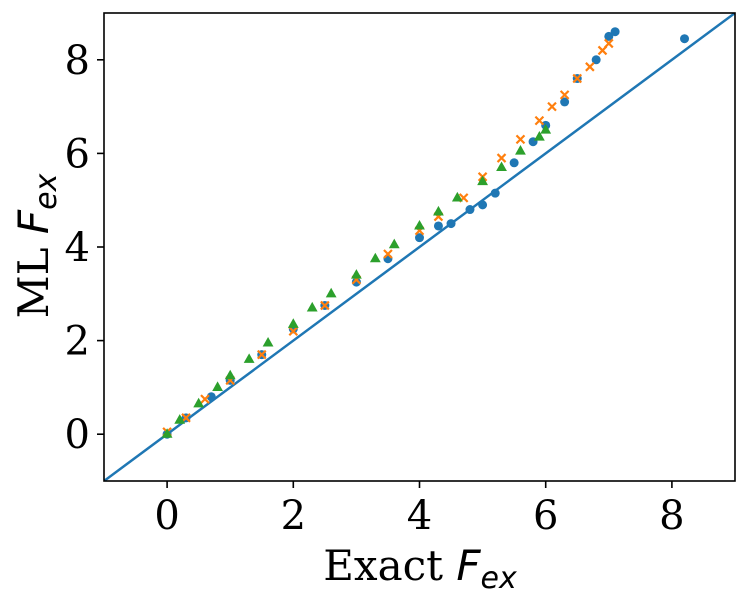 The image size is (748, 602). Describe the element at coordinates (419, 516) in the screenshot. I see `x-tick-label: 4` at that location.